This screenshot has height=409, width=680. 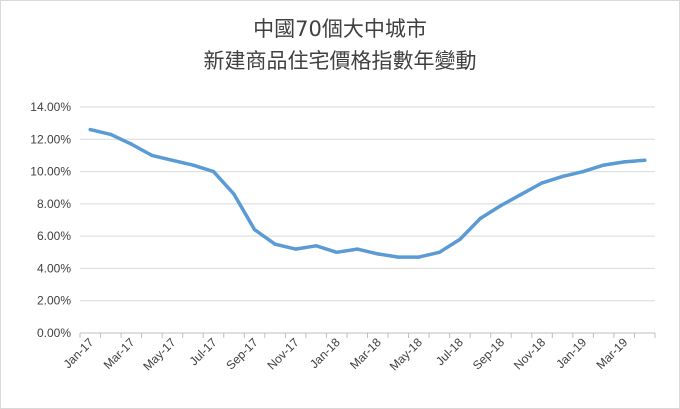 I want to click on y-tick-label: 14.00%, so click(x=50, y=107).